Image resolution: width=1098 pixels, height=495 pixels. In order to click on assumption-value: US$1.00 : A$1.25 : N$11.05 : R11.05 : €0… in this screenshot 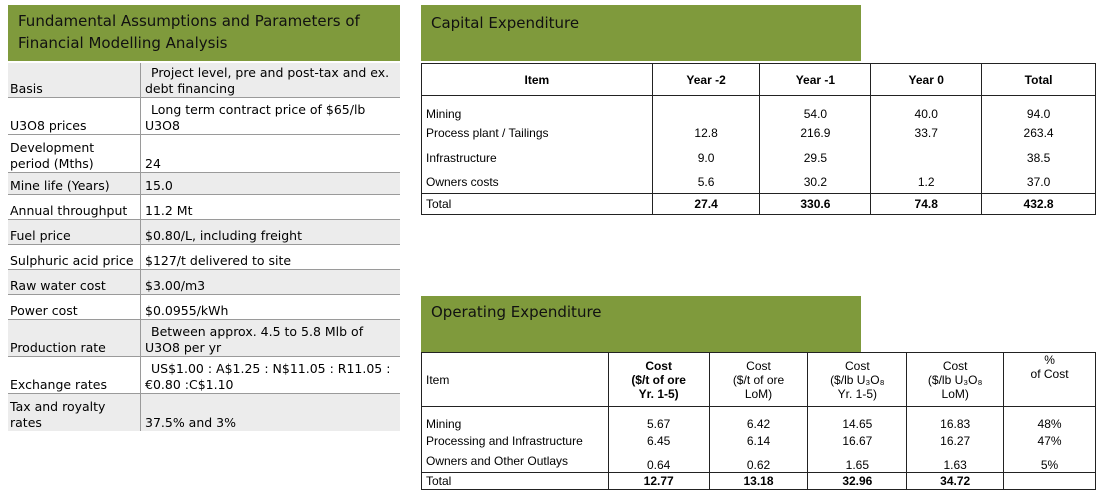, I will do `click(270, 375)`.